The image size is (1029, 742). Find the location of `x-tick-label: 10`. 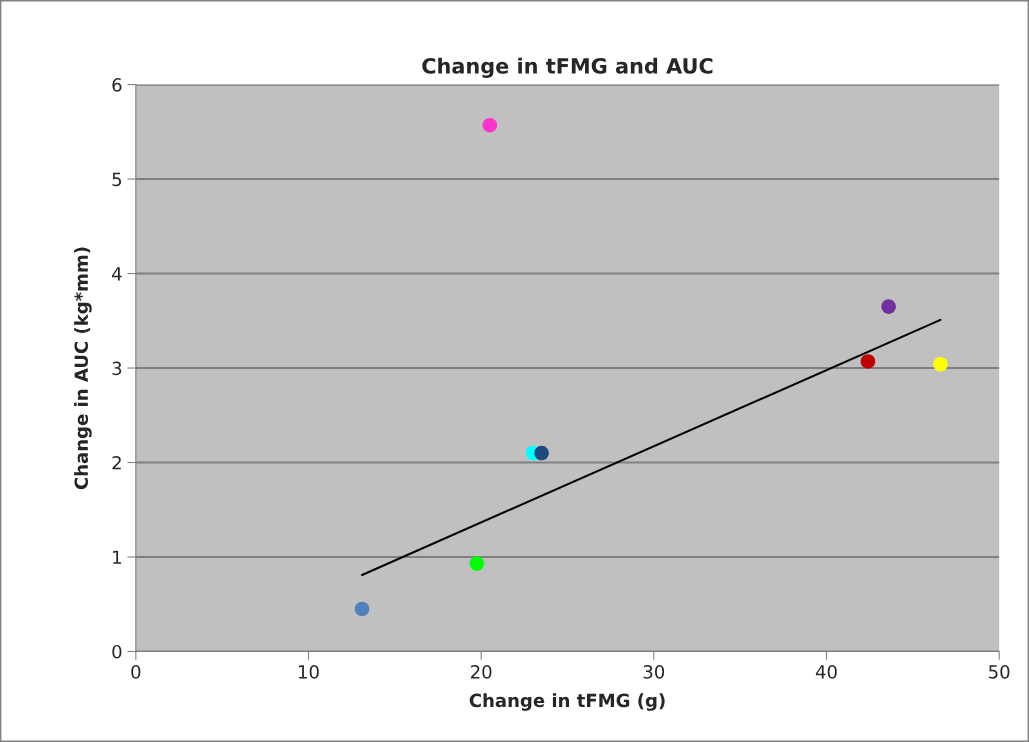

x-tick-label: 10 is located at coordinates (308, 671).